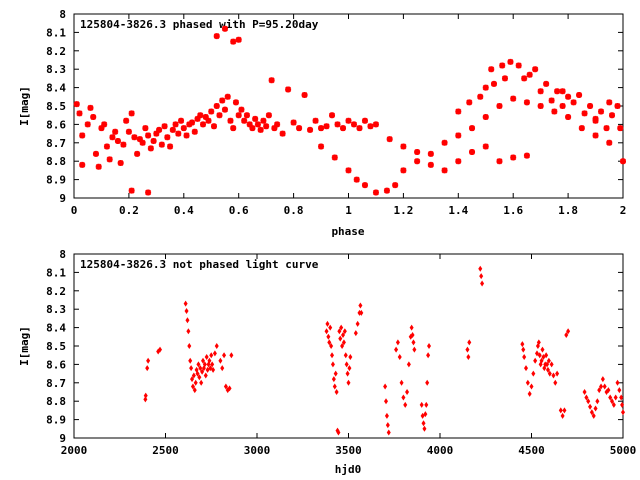 The height and width of the screenshot is (480, 640). Describe the element at coordinates (531, 450) in the screenshot. I see `x-tick-label: 4500` at that location.